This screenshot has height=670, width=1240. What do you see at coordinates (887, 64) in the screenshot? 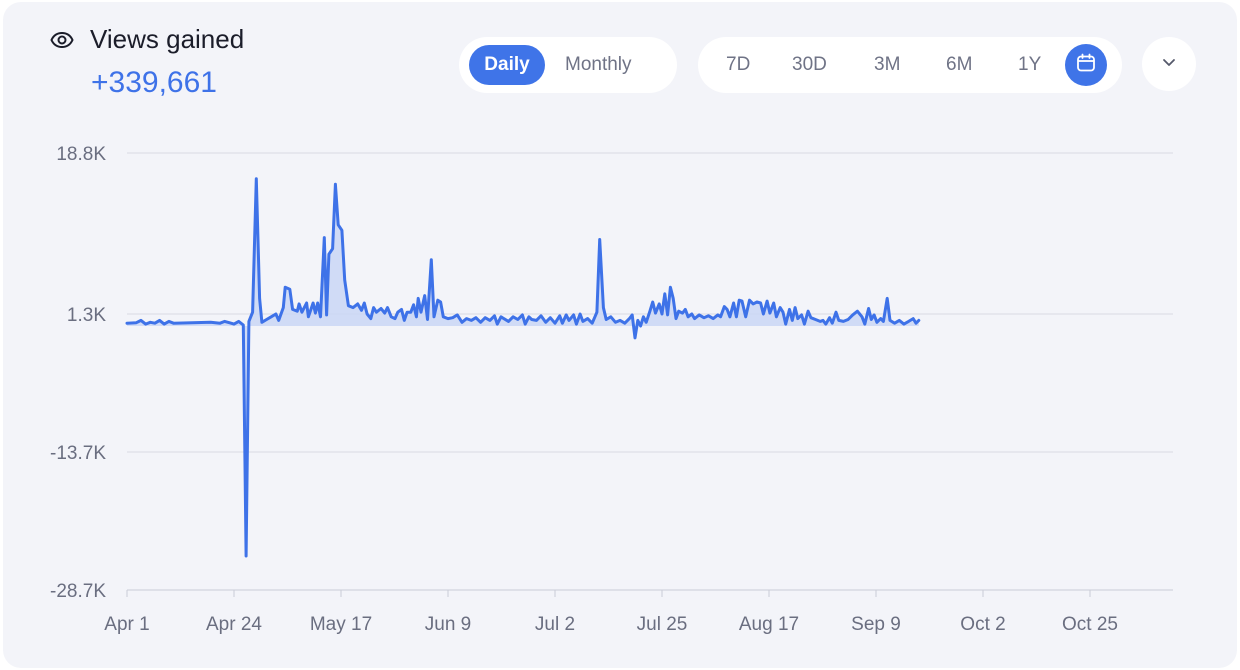
I see `range-3m-button: 3M` at bounding box center [887, 64].